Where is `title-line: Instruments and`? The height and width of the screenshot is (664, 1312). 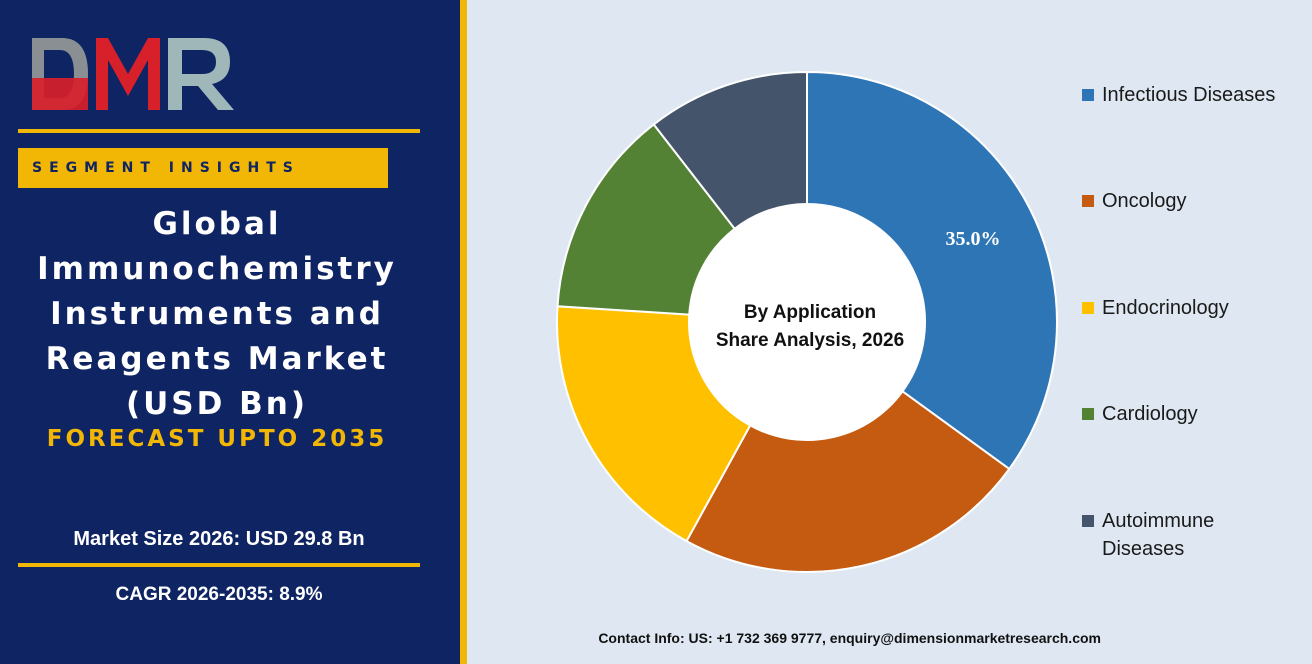
title-line: Instruments and is located at coordinates (217, 314).